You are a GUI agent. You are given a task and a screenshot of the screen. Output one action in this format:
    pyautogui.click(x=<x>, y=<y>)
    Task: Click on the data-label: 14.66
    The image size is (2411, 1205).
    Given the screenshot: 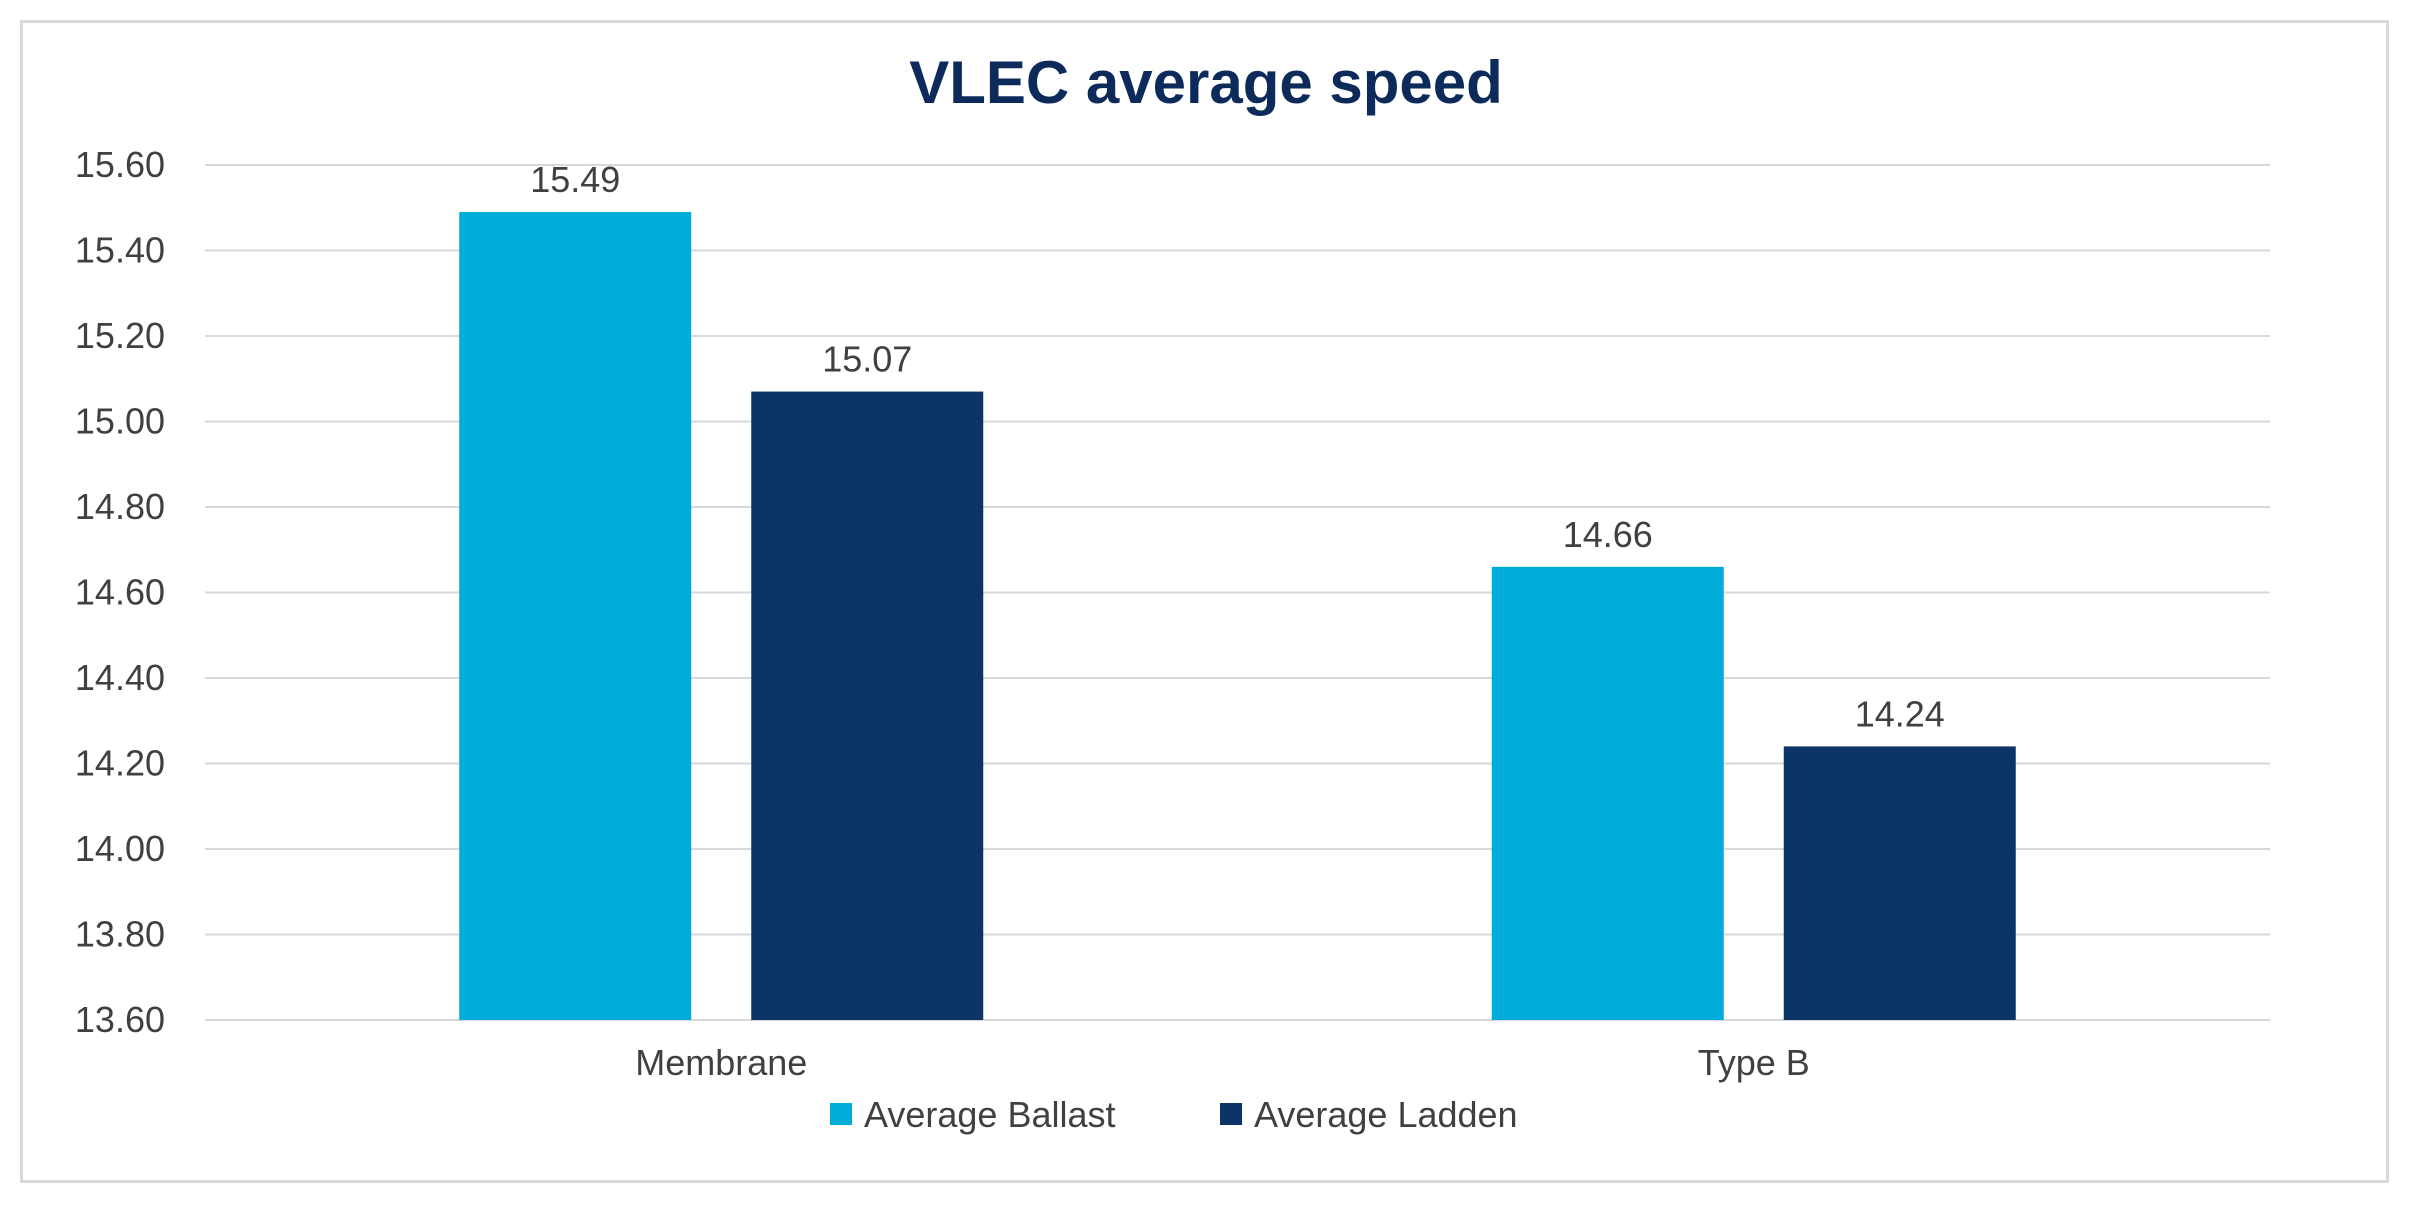 What is the action you would take?
    pyautogui.click(x=1608, y=534)
    